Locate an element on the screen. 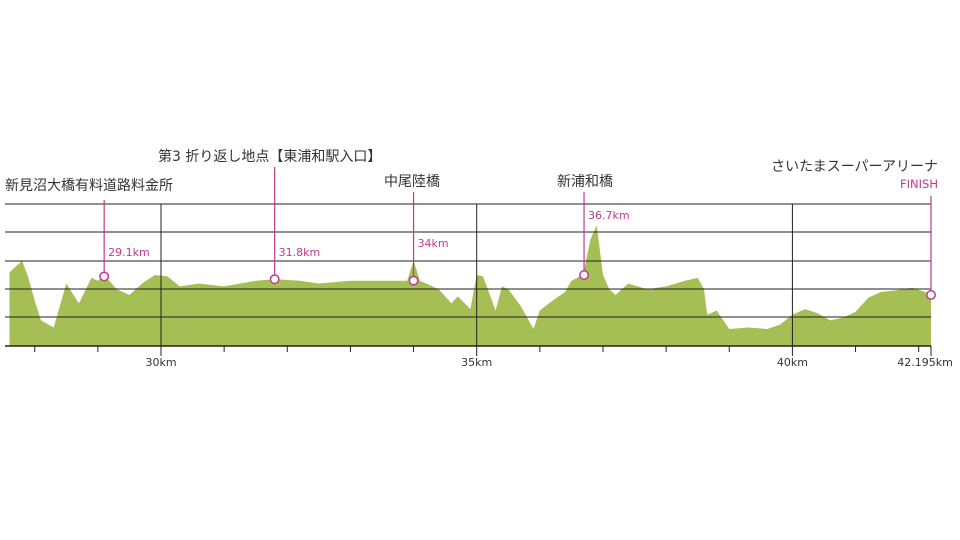 This screenshot has width=960, height=540. marker-distance-label: 36.7km is located at coordinates (609, 215).